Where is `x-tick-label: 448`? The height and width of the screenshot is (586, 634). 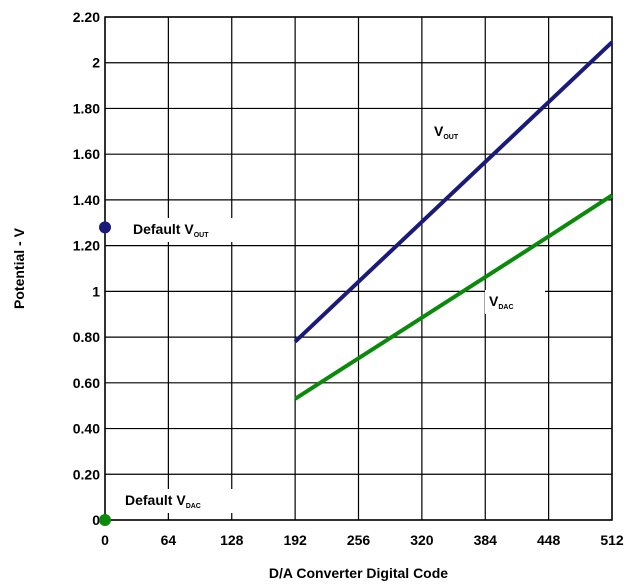
x-tick-label: 448 is located at coordinates (549, 540).